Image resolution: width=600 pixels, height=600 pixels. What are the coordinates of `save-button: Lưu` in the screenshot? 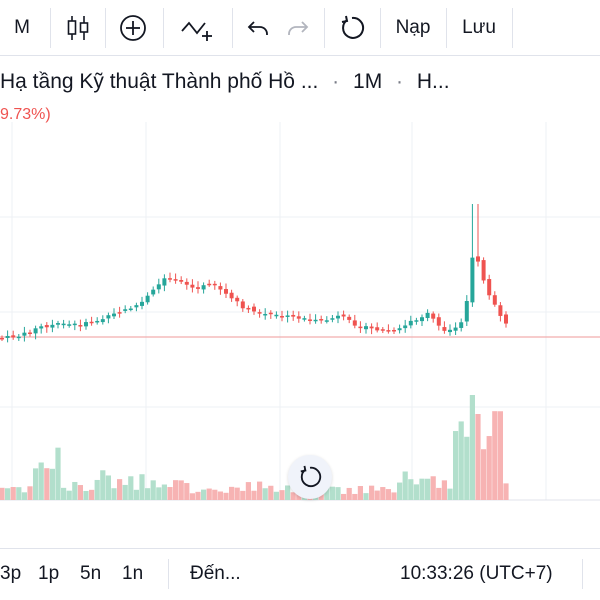 It's located at (479, 28).